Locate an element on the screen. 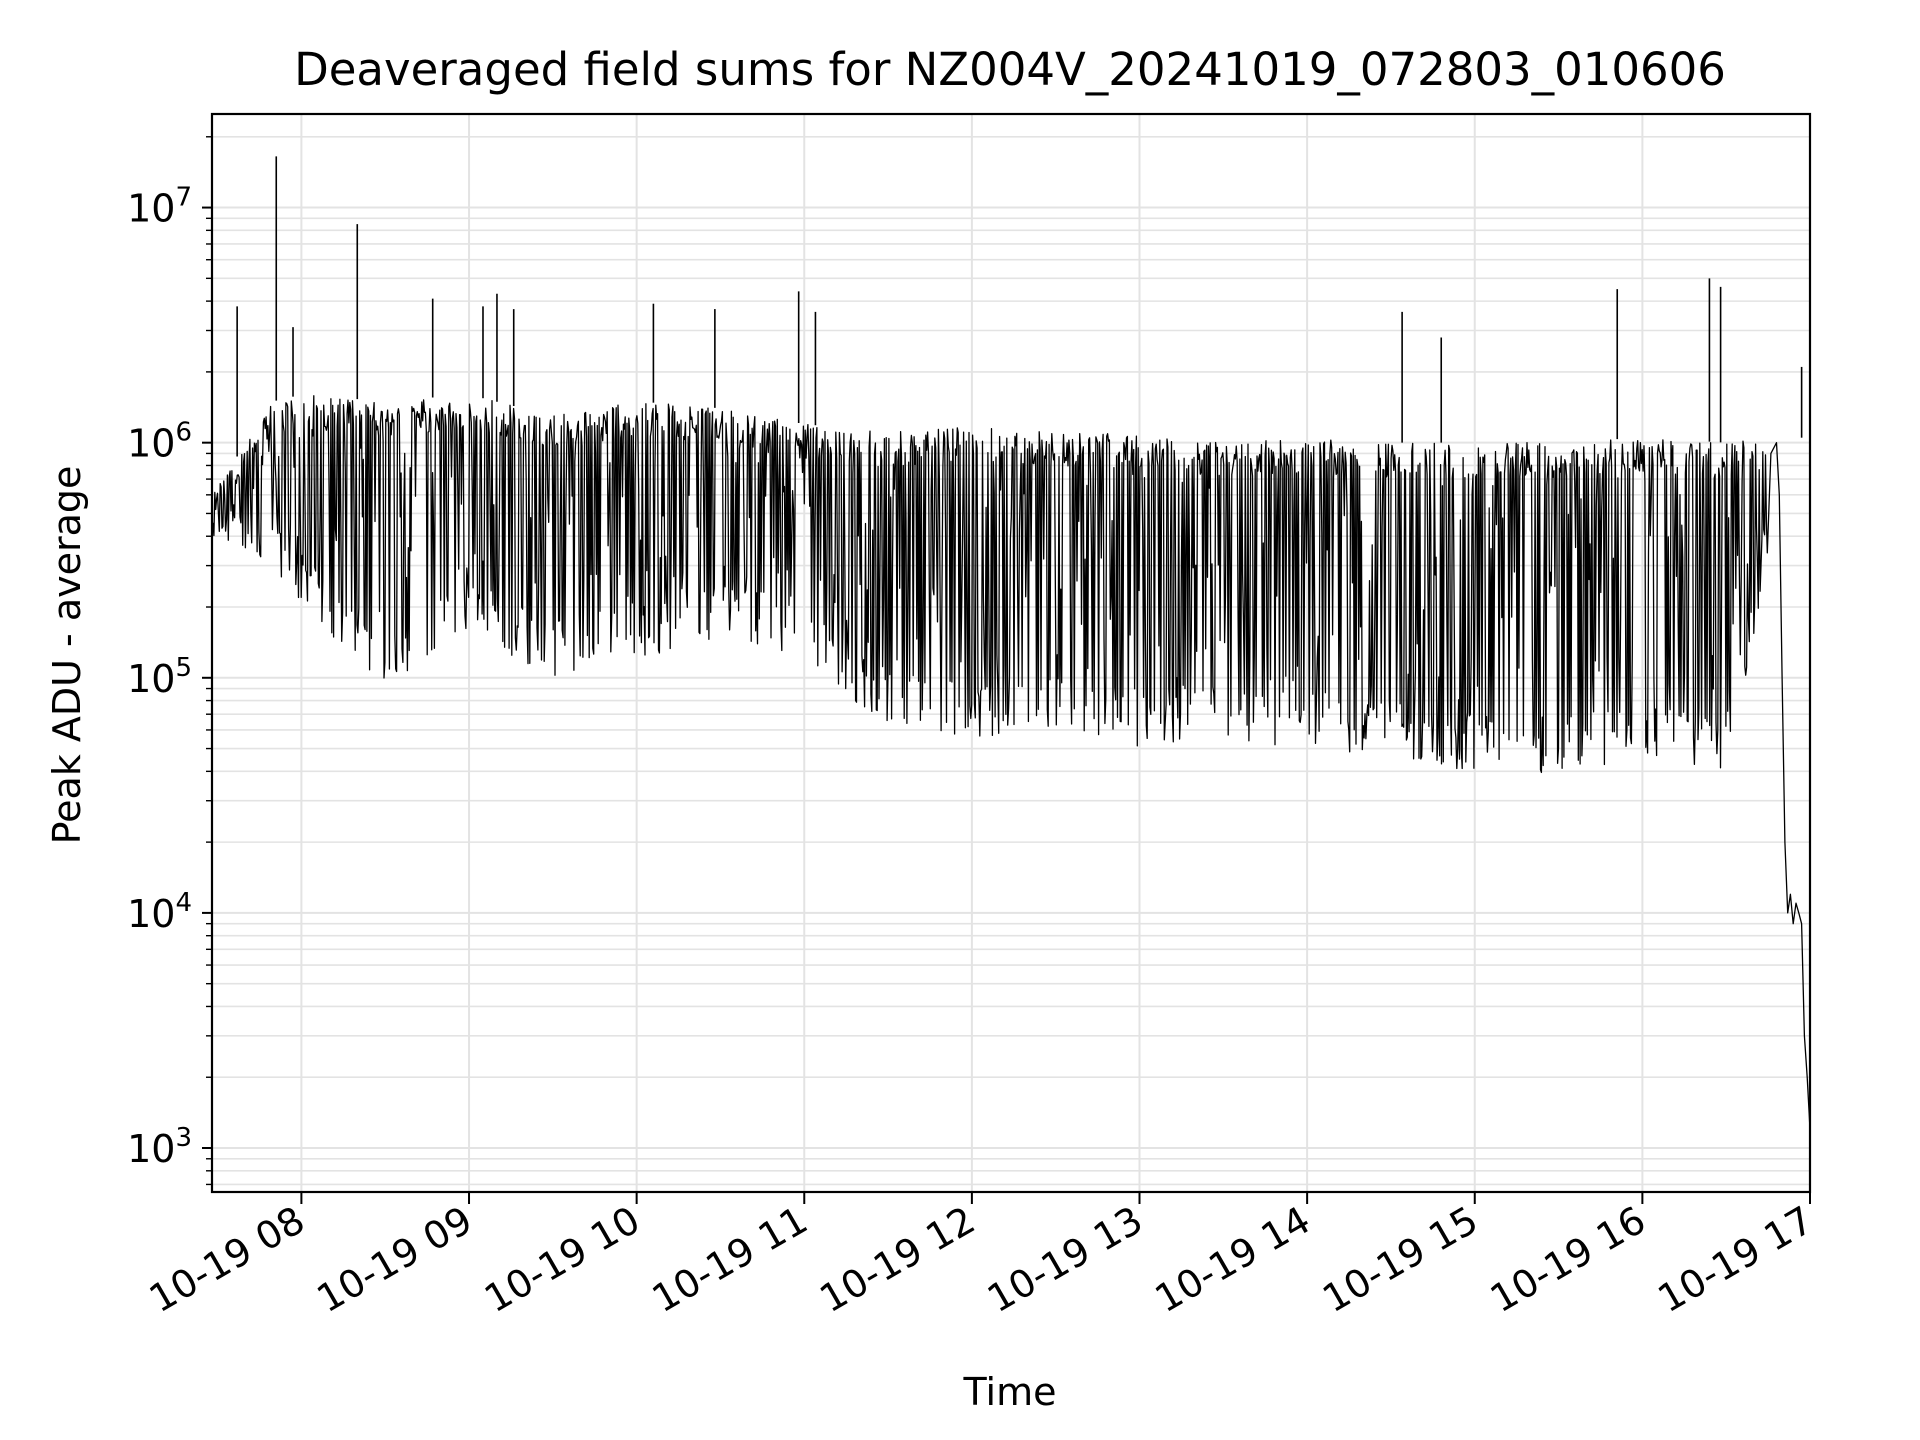 This screenshot has width=1920, height=1440. x-tick-label: 10-19 13 is located at coordinates (1065, 1260).